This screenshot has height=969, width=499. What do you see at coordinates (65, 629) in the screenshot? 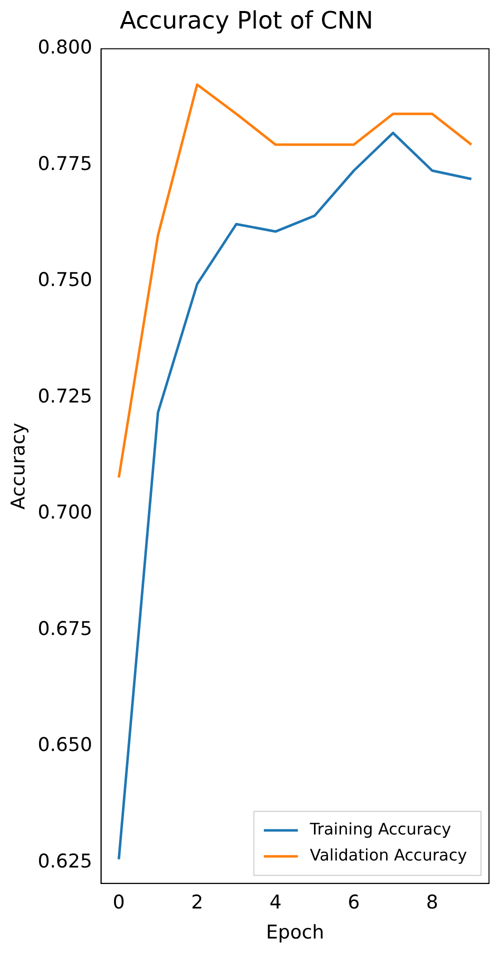
I see `y-tick-label: 0.675` at bounding box center [65, 629].